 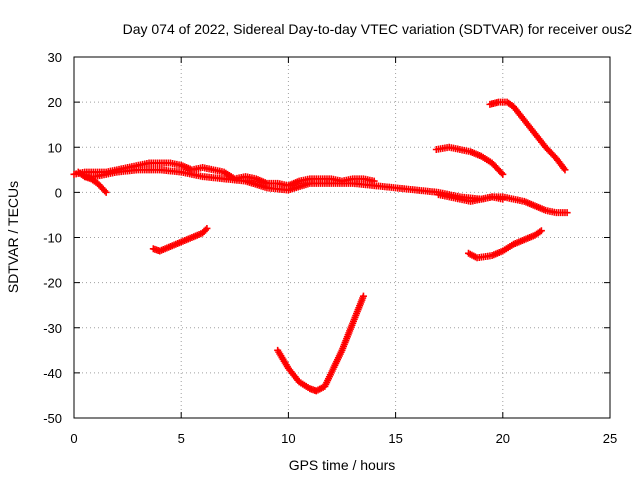 What do you see at coordinates (469, 160) in the screenshot?
I see `series-arc-evening-up` at bounding box center [469, 160].